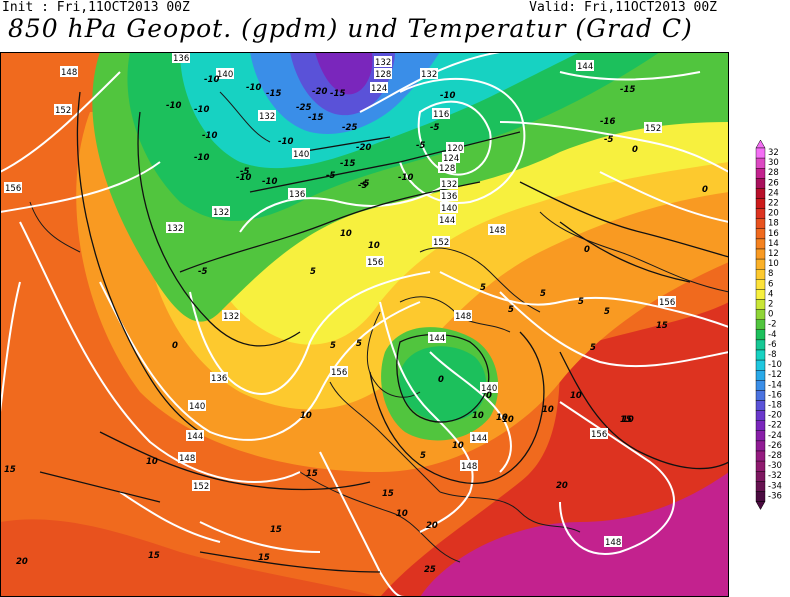  What do you see at coordinates (775, 446) in the screenshot?
I see `legend-label: -26` at bounding box center [775, 446].